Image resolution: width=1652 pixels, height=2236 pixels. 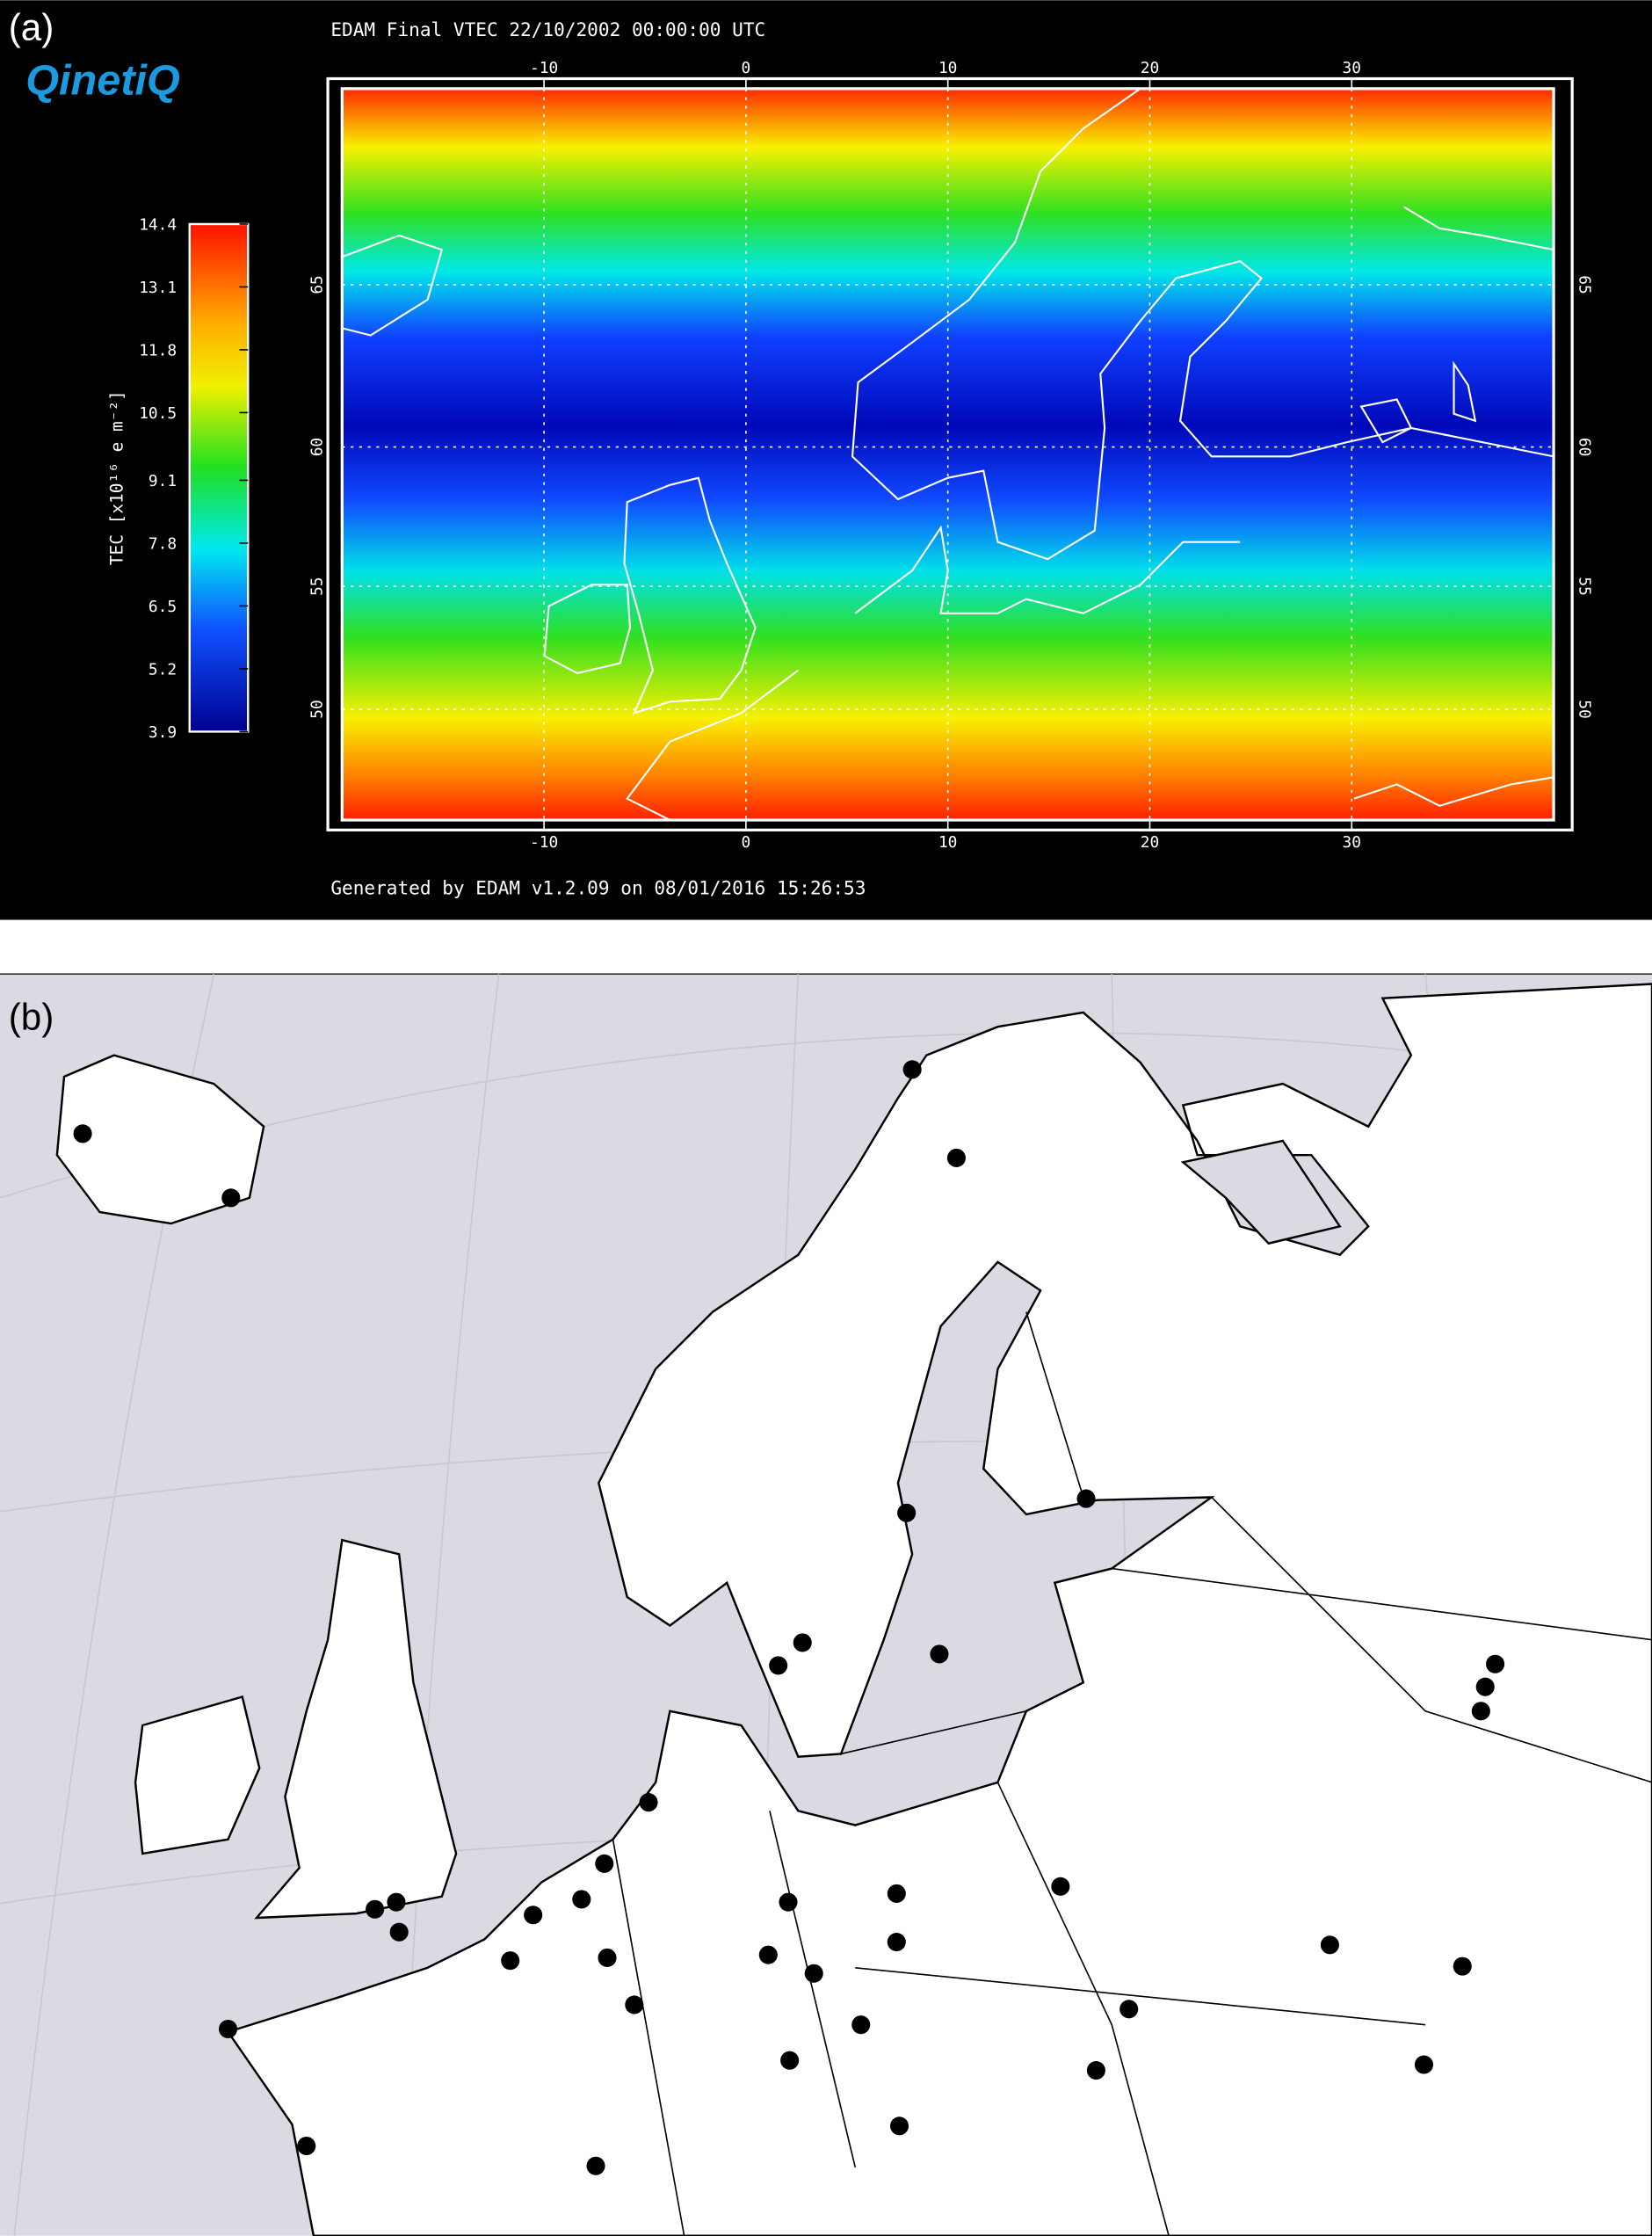 What do you see at coordinates (1261, 1192) in the screenshot?
I see `sea` at bounding box center [1261, 1192].